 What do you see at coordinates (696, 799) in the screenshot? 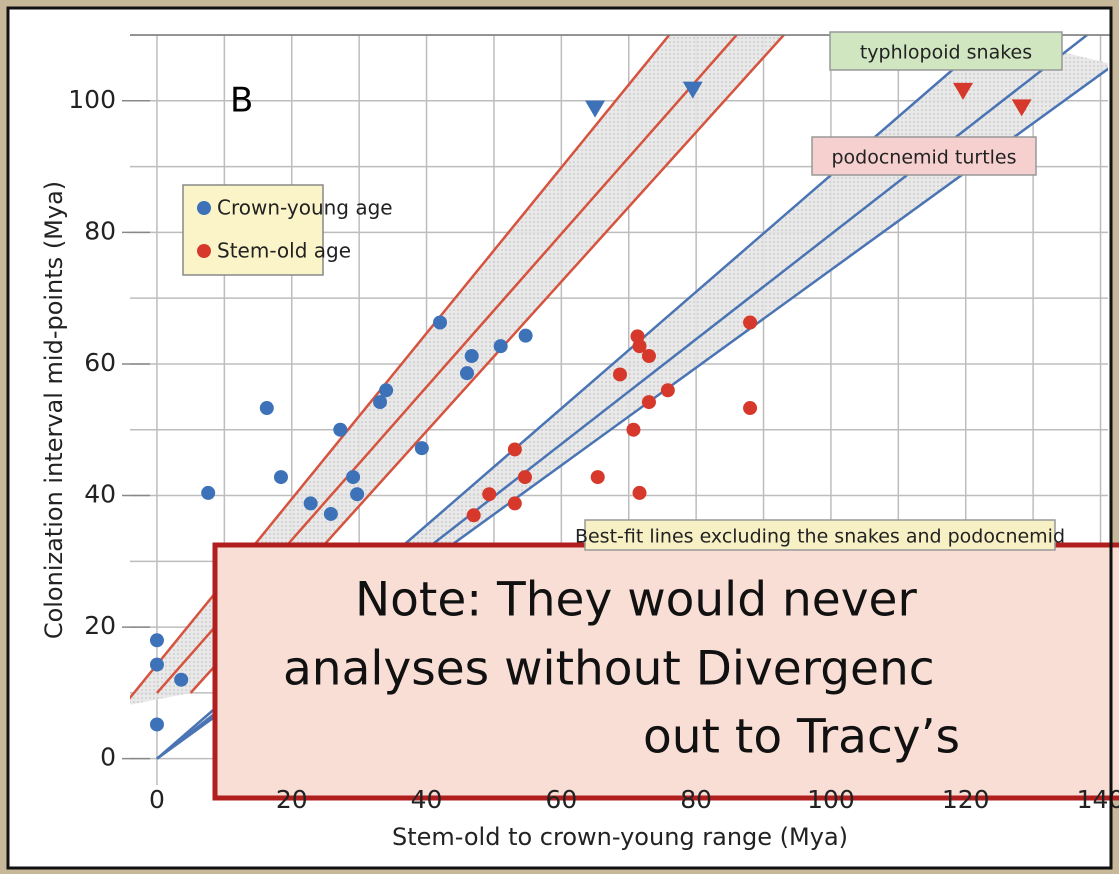
I see `x-tick-label: 80` at bounding box center [696, 799].